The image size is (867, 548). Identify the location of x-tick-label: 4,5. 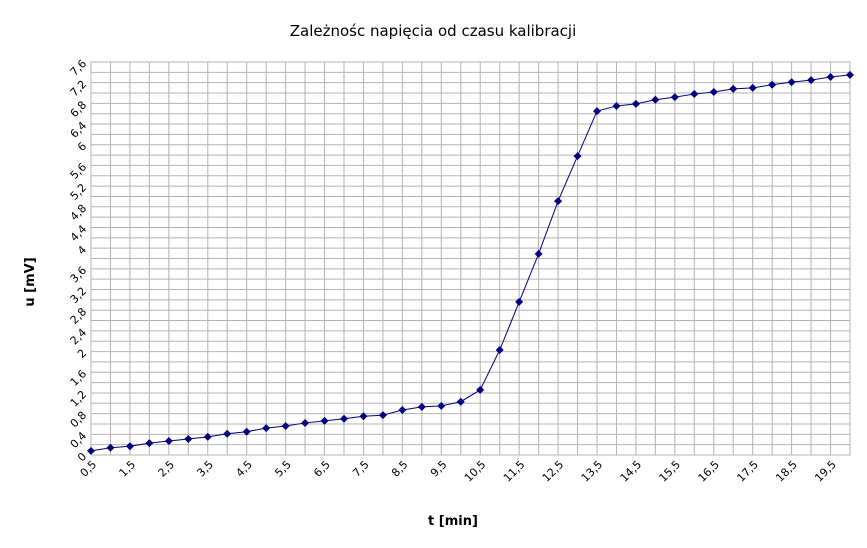
(244, 469).